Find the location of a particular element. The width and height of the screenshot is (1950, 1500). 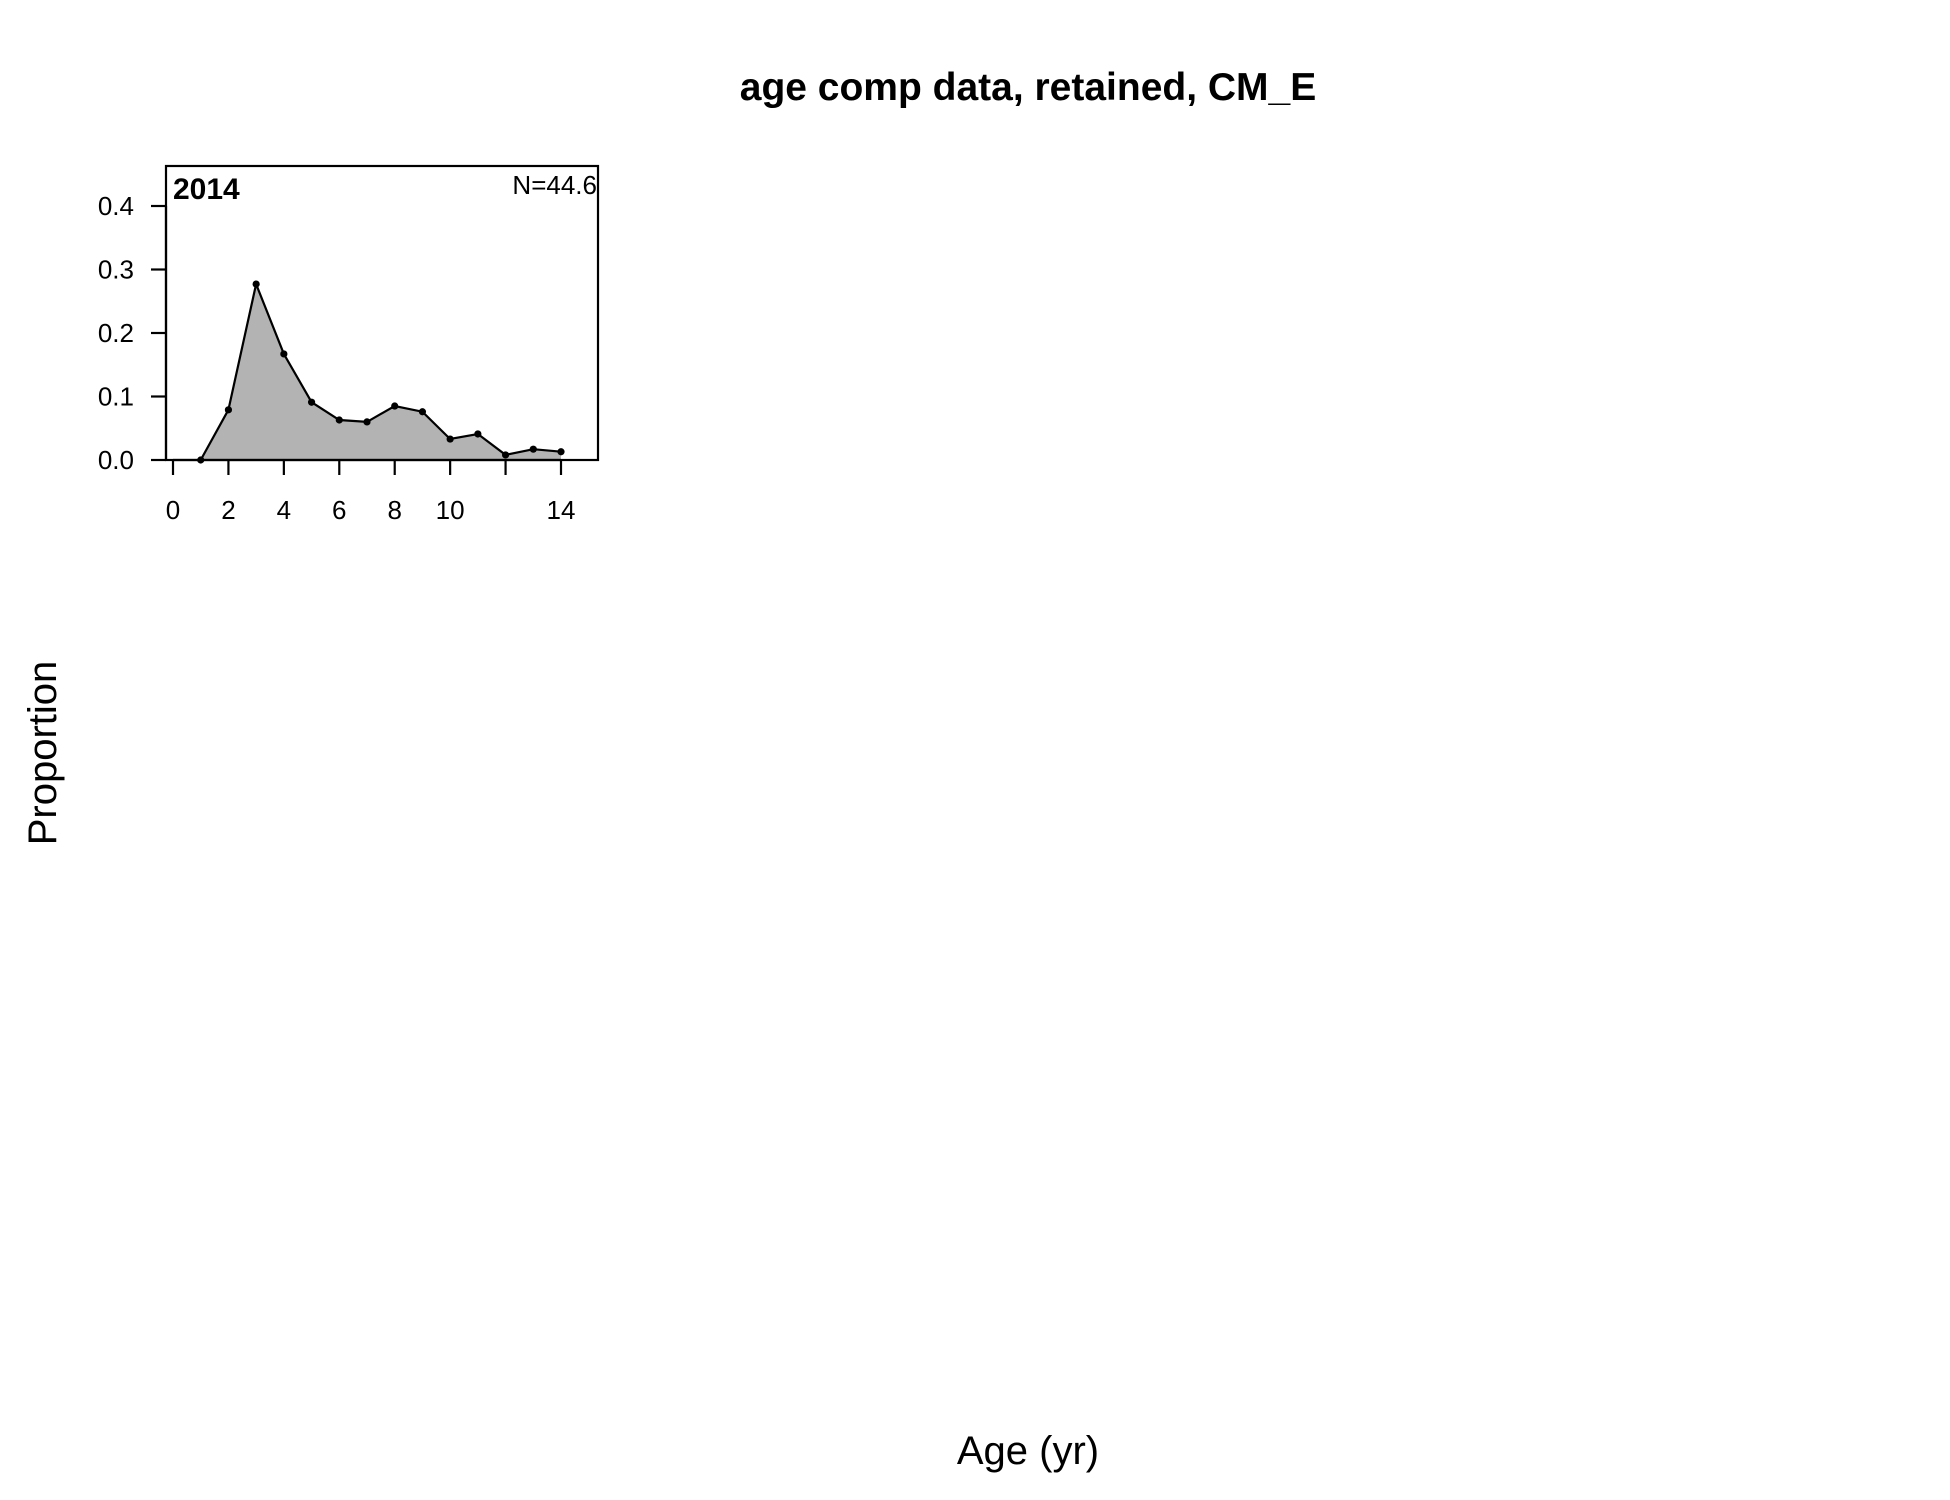

y-tick-label-0.1: 0.1 is located at coordinates (116, 397).